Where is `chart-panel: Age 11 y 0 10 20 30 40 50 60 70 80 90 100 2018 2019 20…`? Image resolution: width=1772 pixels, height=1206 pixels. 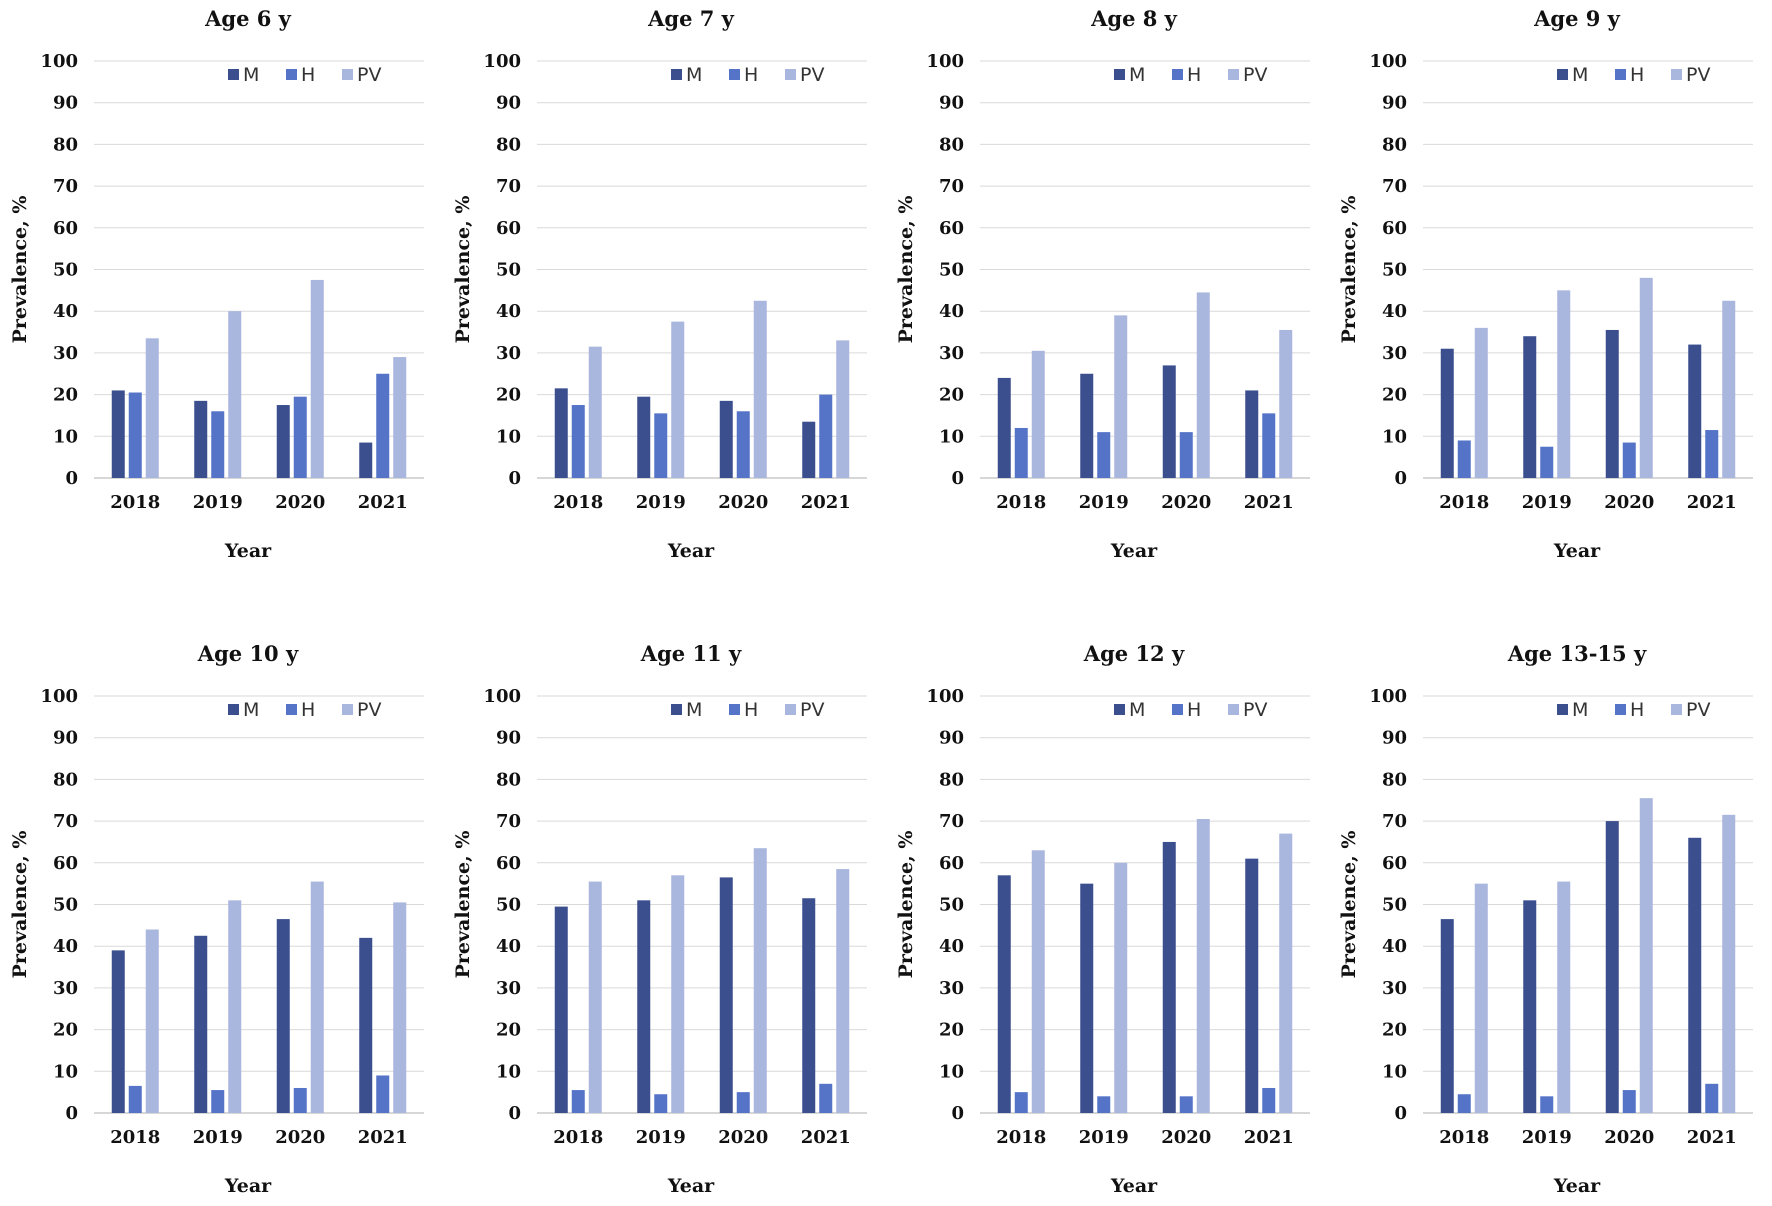 chart-panel: Age 11 y 0 10 20 30 40 50 60 70 80 90 100 2018 2019 20… is located at coordinates (659, 919).